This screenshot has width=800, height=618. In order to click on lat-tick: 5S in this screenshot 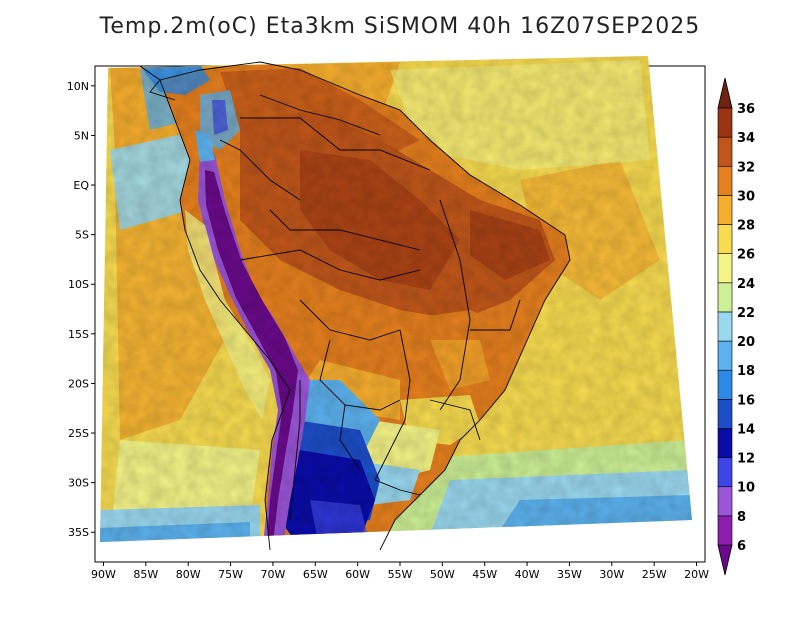, I will do `click(85, 235)`.